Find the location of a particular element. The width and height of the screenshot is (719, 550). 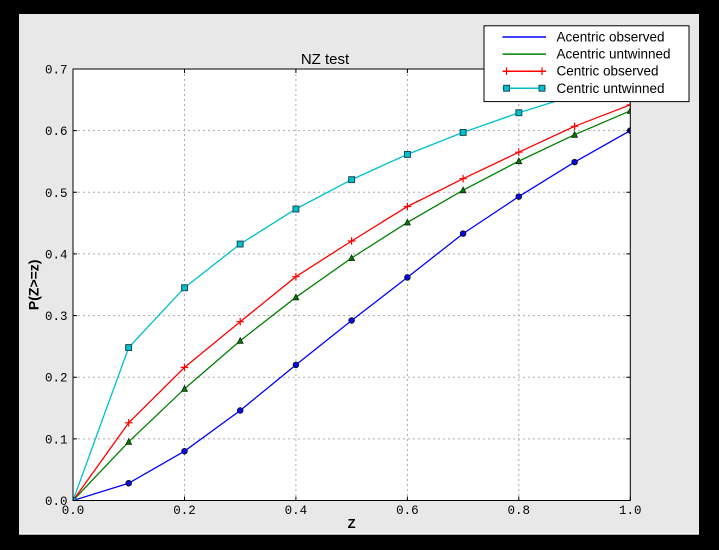

svg-text: 0.1 is located at coordinates (56, 440).